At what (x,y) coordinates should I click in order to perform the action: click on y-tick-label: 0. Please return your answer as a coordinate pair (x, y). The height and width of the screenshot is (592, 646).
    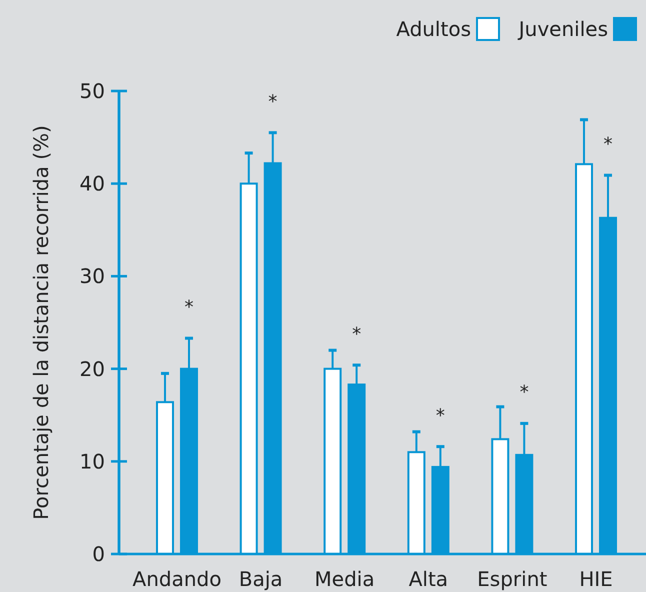
    Looking at the image, I should click on (98, 554).